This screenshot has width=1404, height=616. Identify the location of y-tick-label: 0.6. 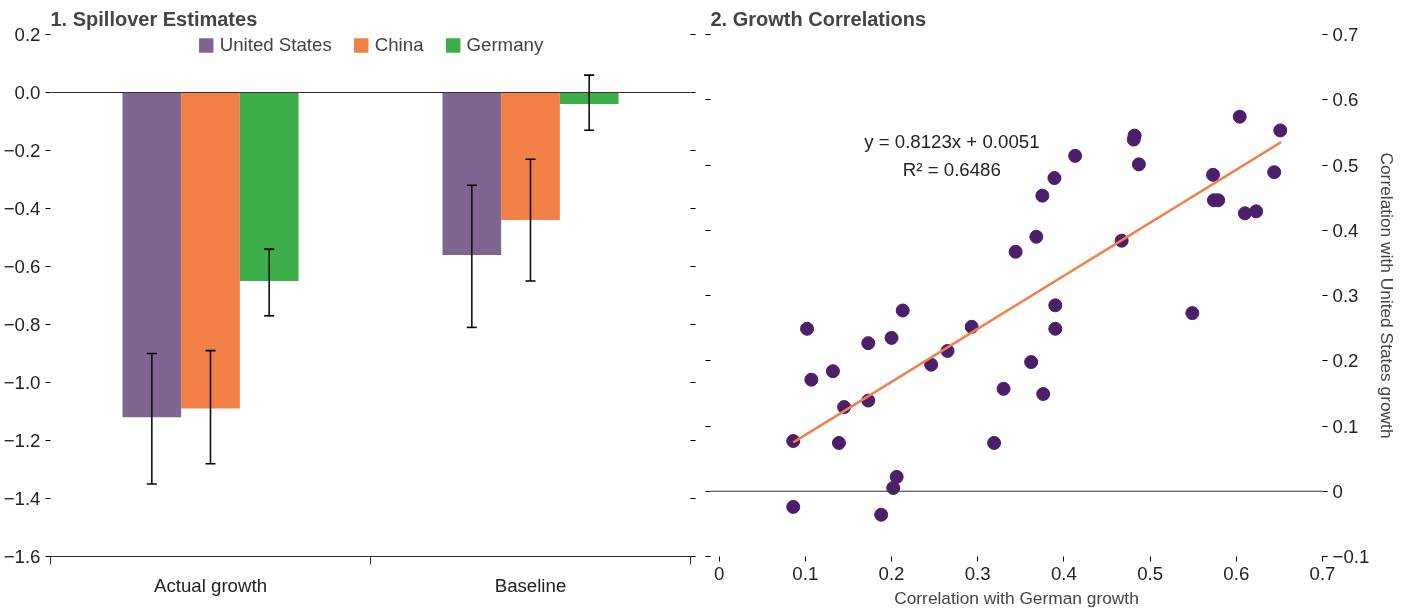
(1345, 100).